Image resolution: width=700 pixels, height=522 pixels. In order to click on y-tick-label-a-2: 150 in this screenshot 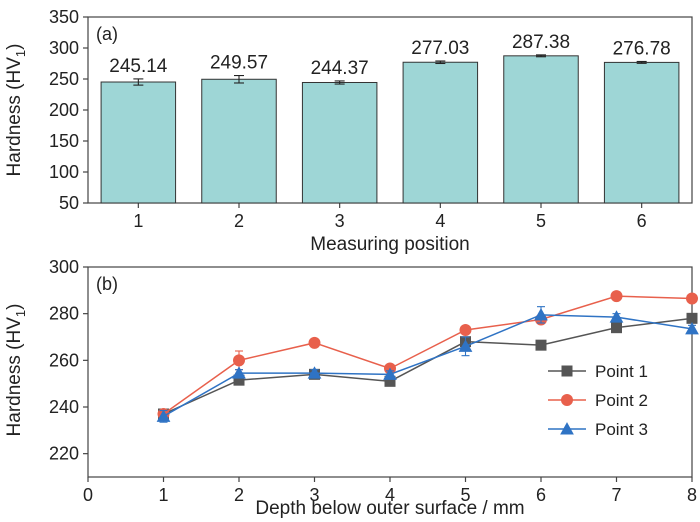, I will do `click(64, 141)`.